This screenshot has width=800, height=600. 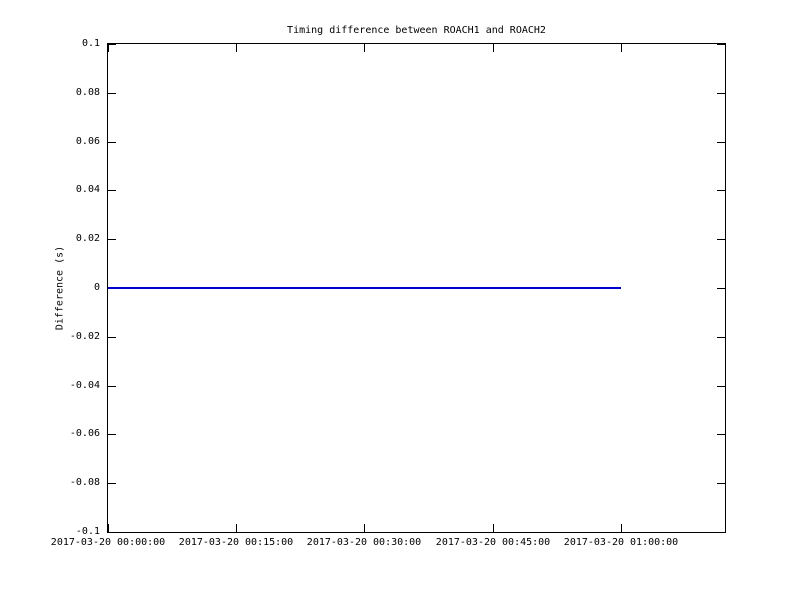 I want to click on y-tick-label: 0.1, so click(x=90, y=43).